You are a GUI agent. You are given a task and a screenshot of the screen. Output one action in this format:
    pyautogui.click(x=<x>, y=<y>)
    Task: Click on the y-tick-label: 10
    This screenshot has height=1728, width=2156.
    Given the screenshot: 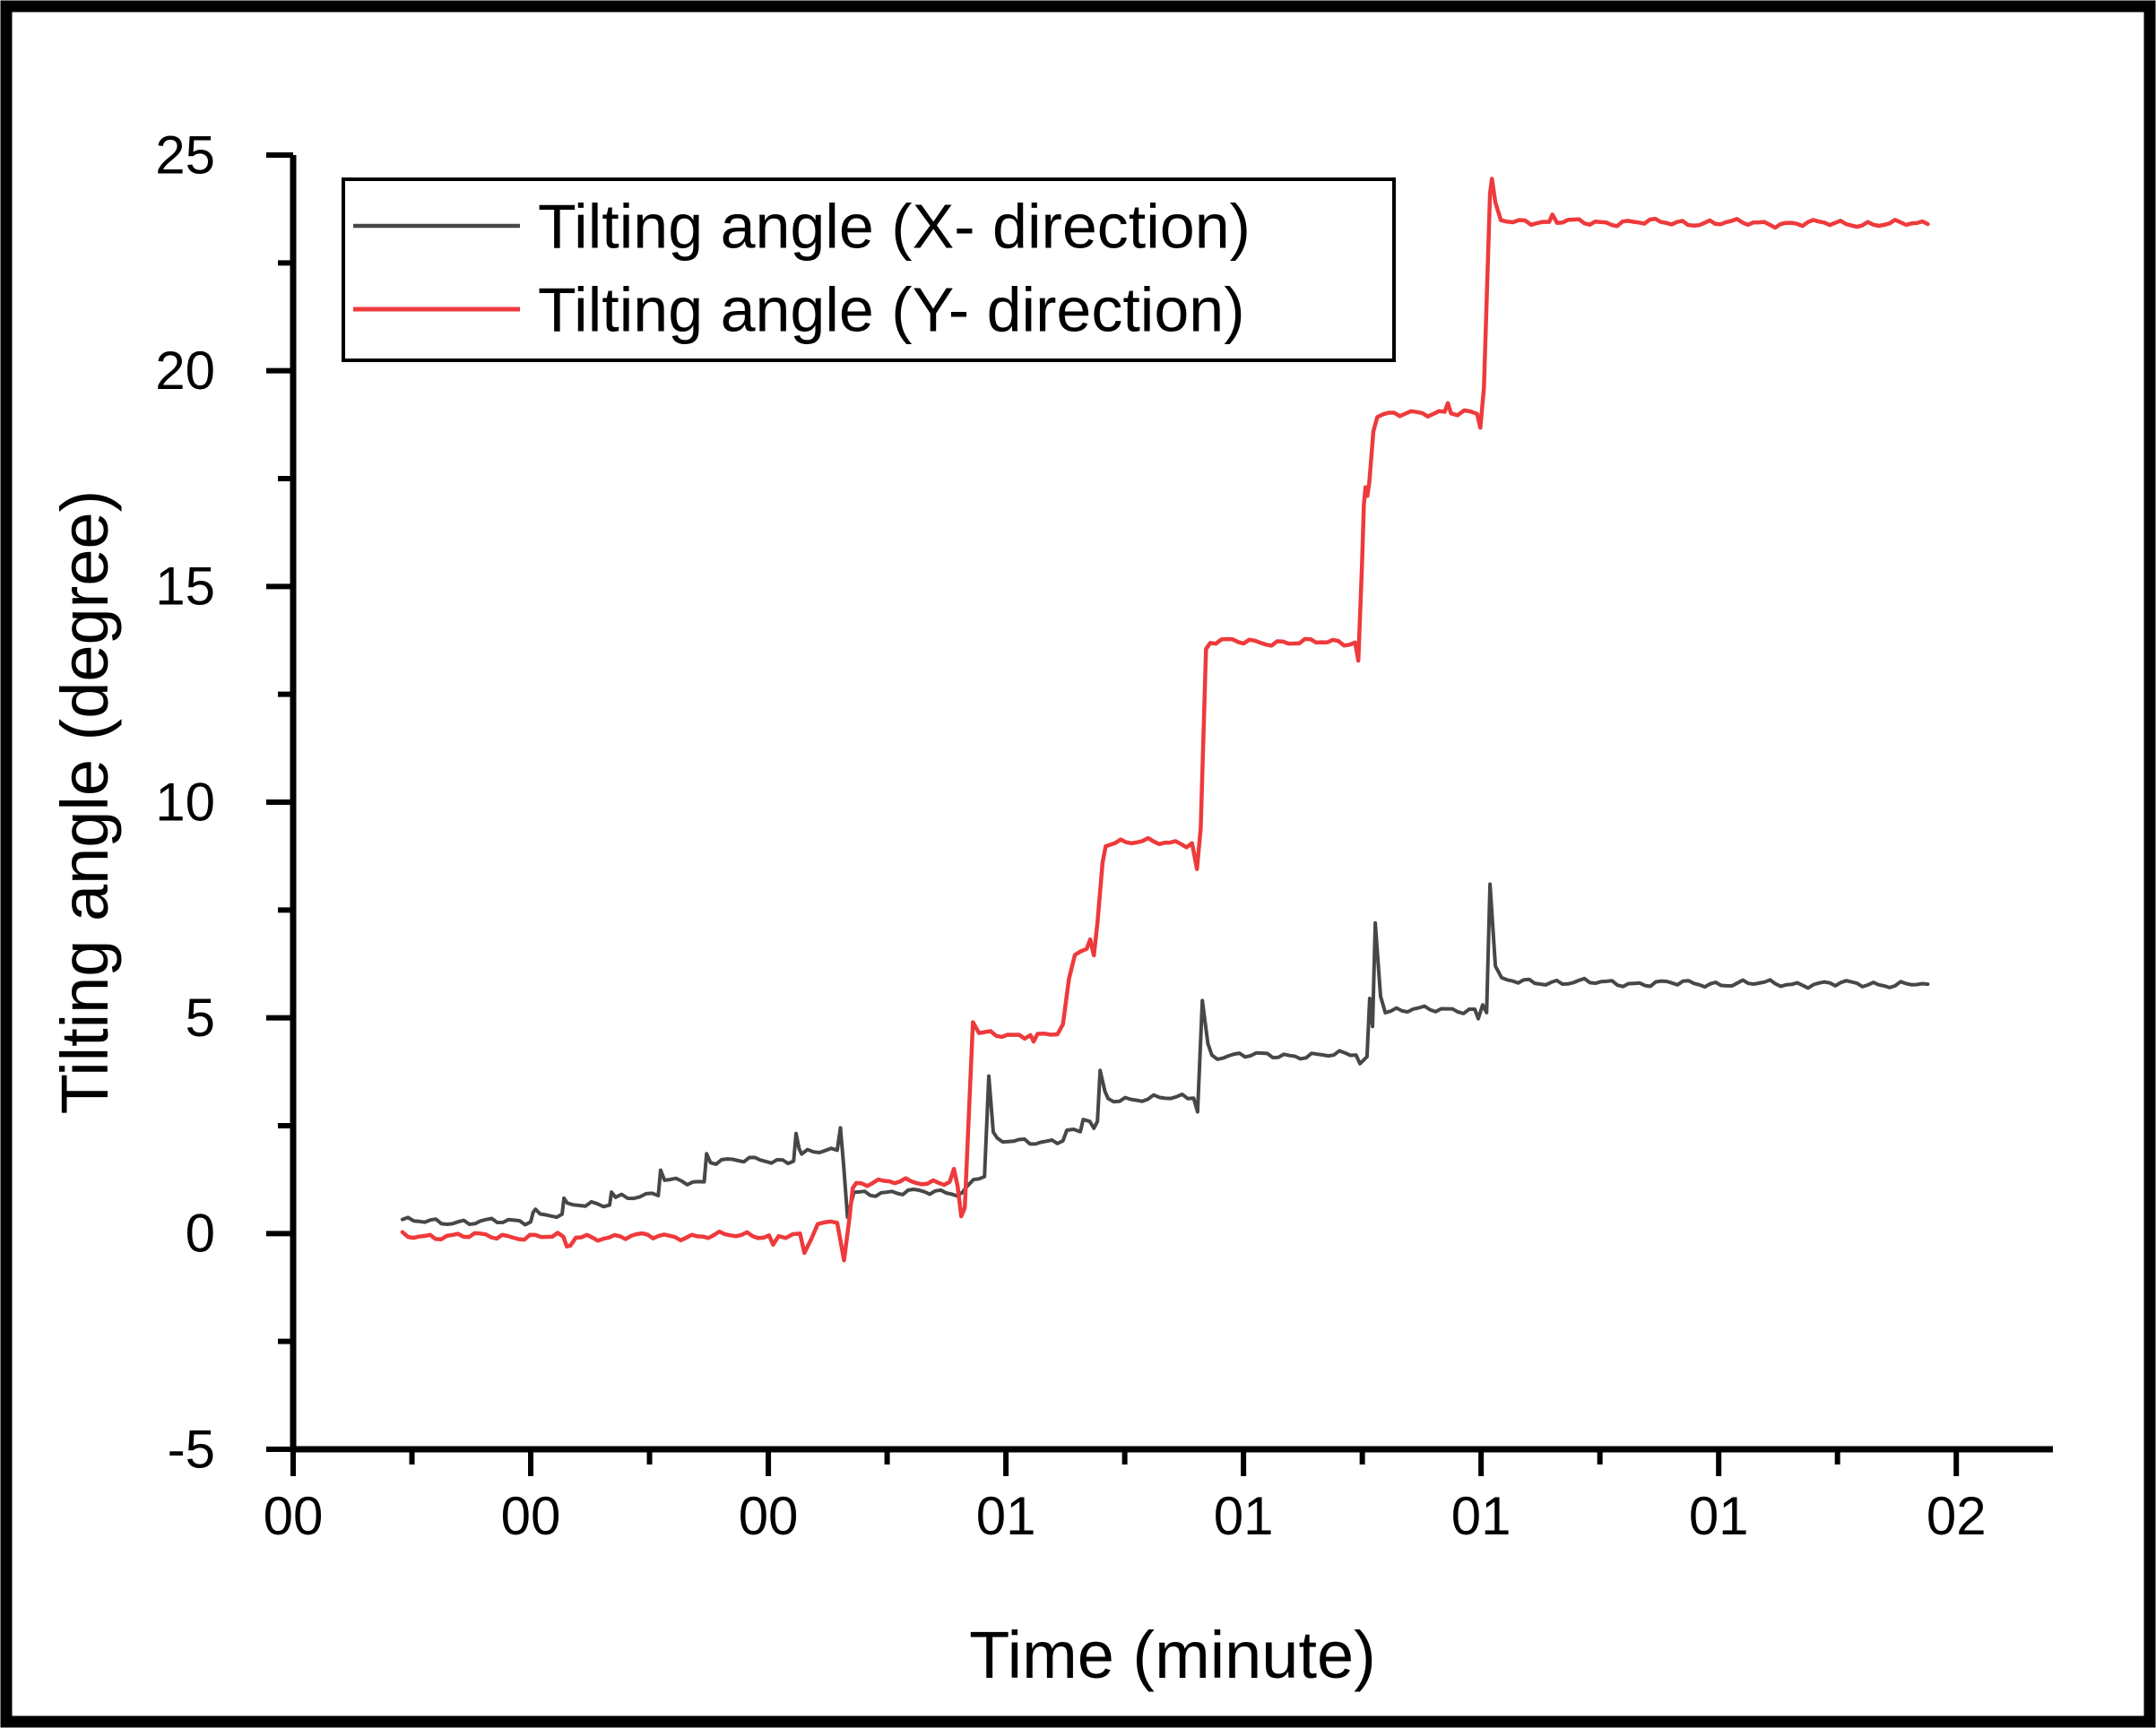 What is the action you would take?
    pyautogui.click(x=185, y=802)
    